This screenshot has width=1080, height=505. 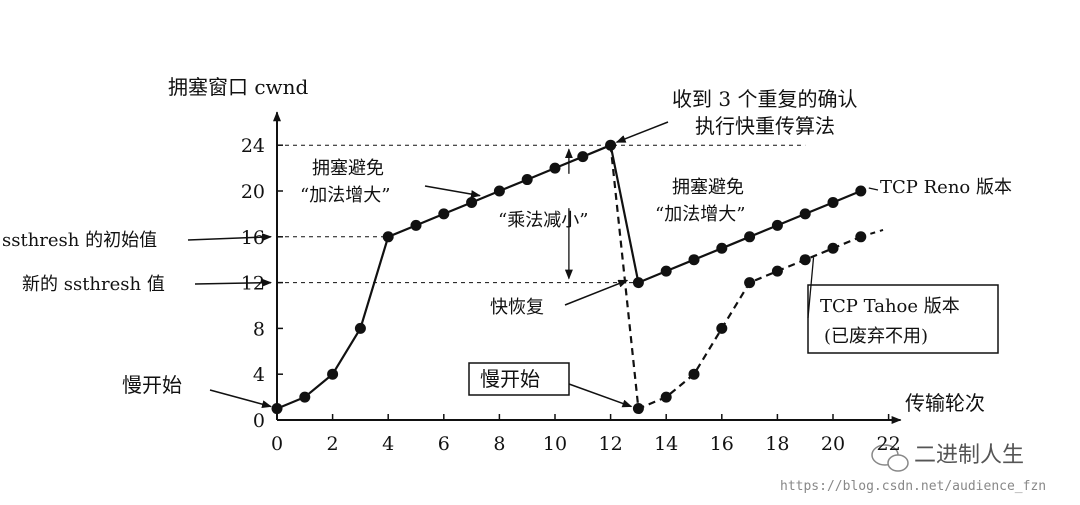 I want to click on y-tick-label: 24, so click(x=253, y=146).